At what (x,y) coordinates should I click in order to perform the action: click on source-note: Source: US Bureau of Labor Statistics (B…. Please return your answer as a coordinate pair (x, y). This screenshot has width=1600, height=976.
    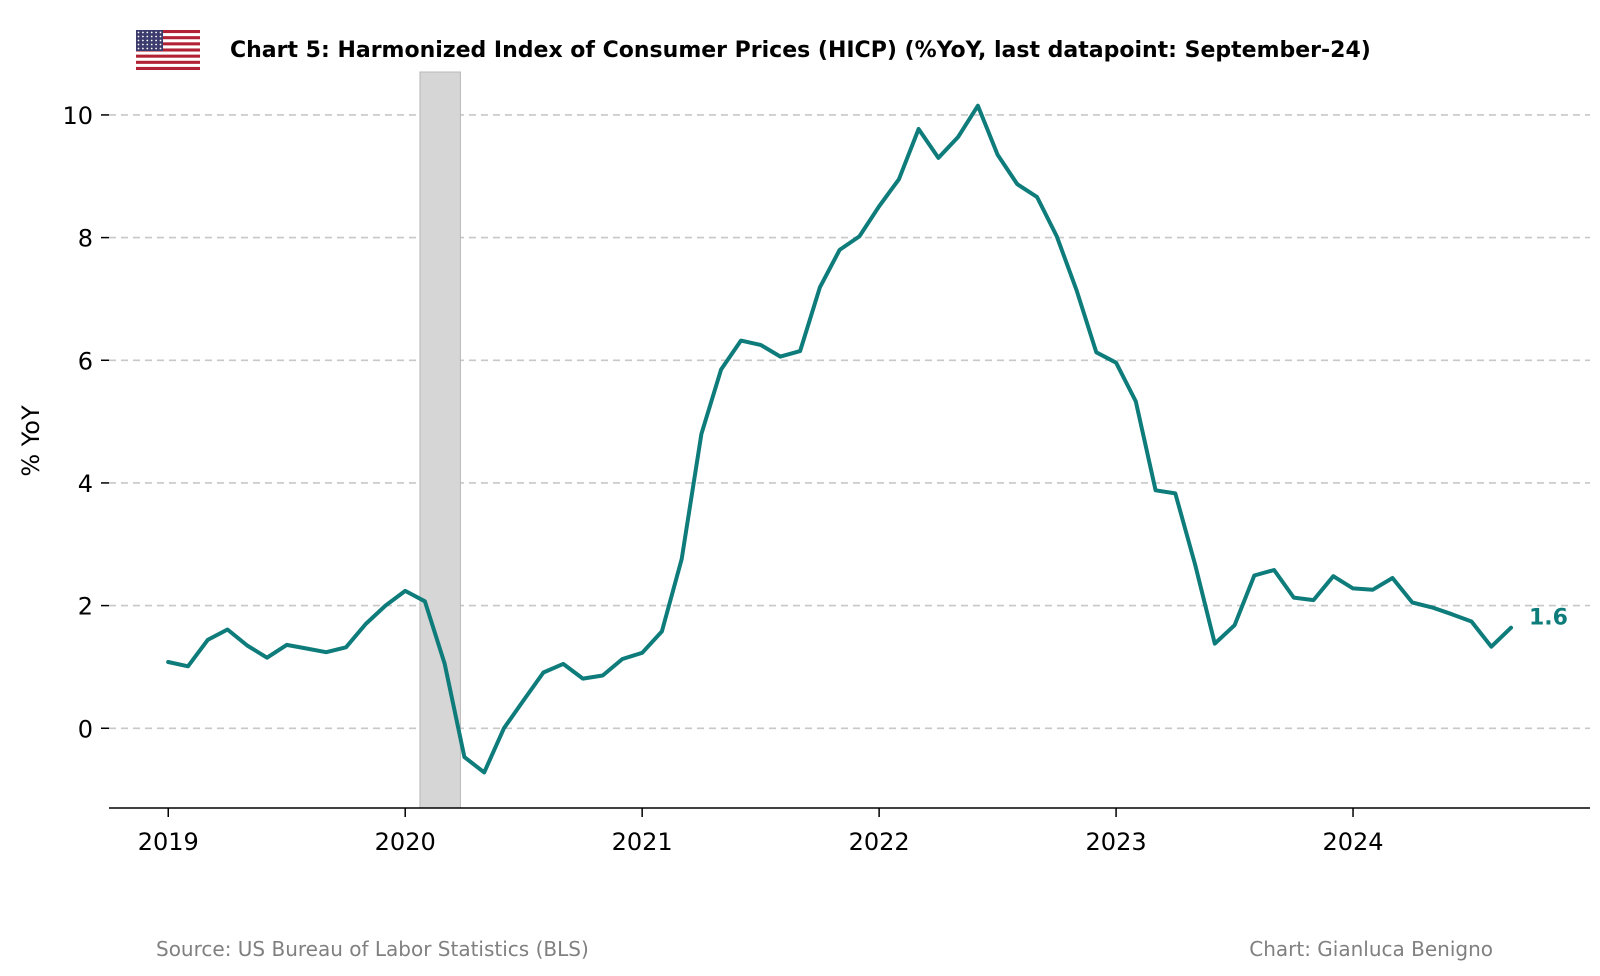
    Looking at the image, I should click on (372, 949).